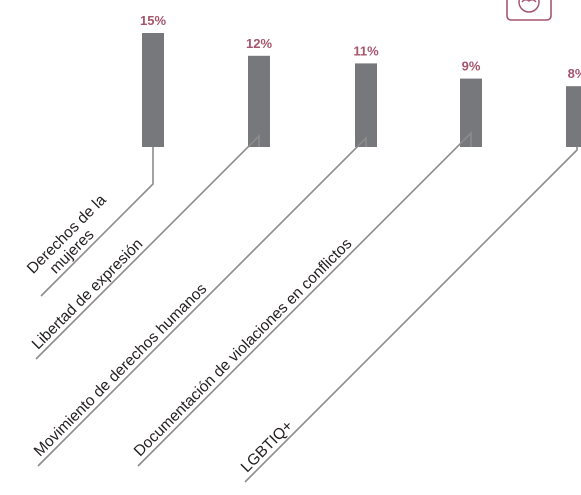 This screenshot has width=581, height=495. I want to click on category-label-line: LGBTIQ+, so click(267, 446).